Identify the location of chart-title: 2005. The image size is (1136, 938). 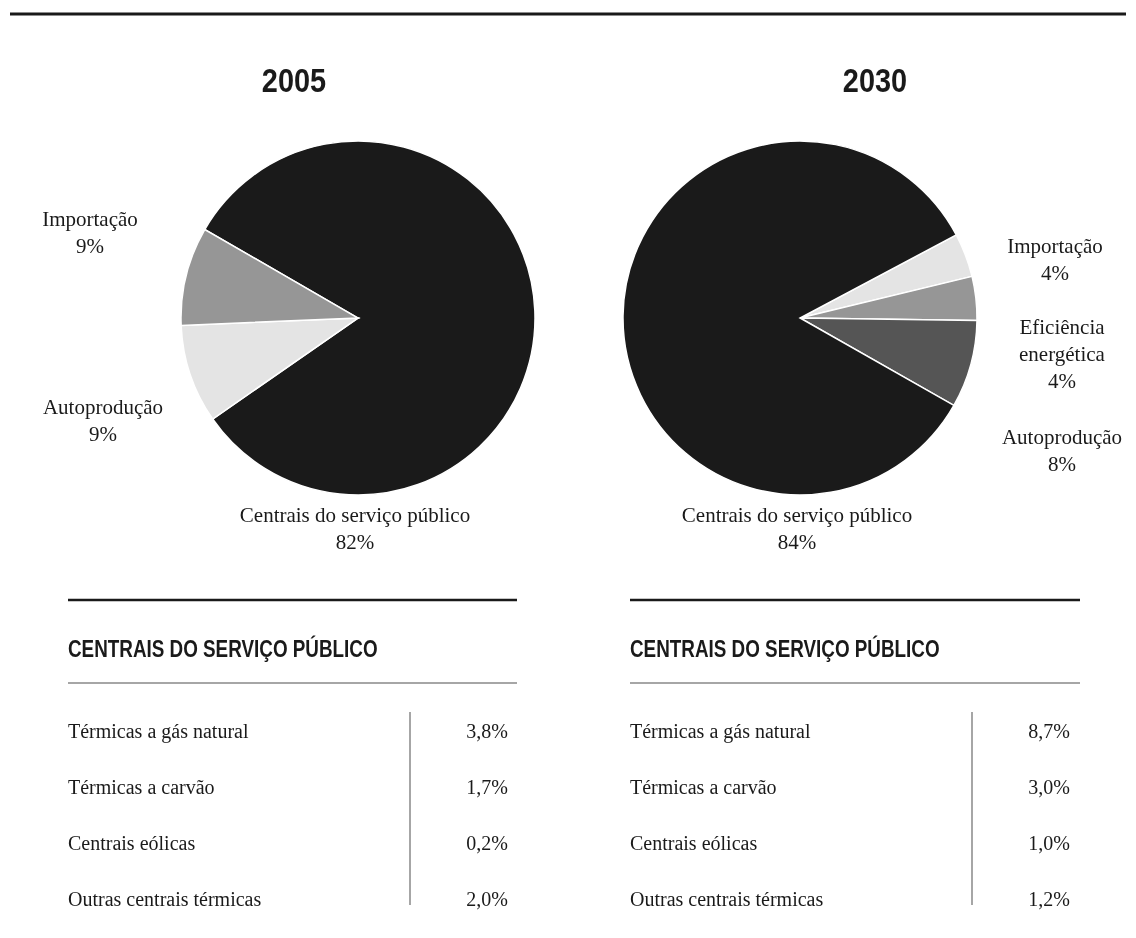
(294, 80).